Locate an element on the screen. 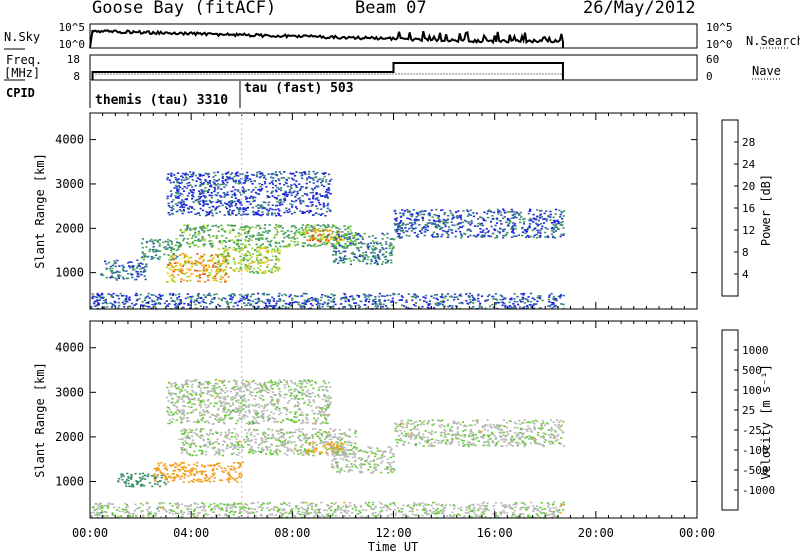 The width and height of the screenshot is (800, 554). nsearch-label: N.Search is located at coordinates (773, 41).